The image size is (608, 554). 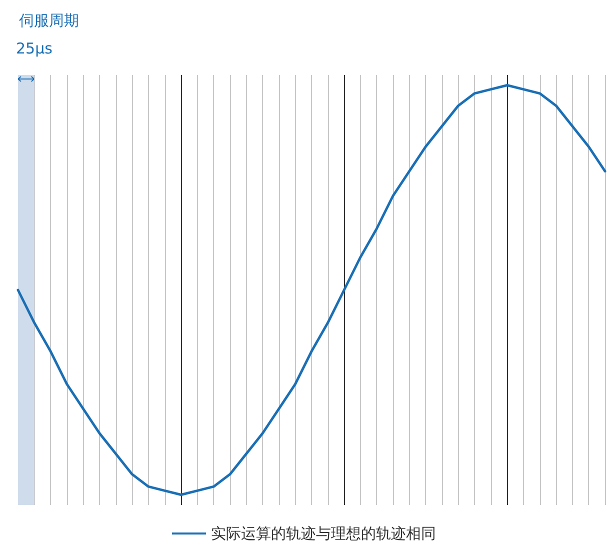 What do you see at coordinates (34, 49) in the screenshot?
I see `text: 25μs` at bounding box center [34, 49].